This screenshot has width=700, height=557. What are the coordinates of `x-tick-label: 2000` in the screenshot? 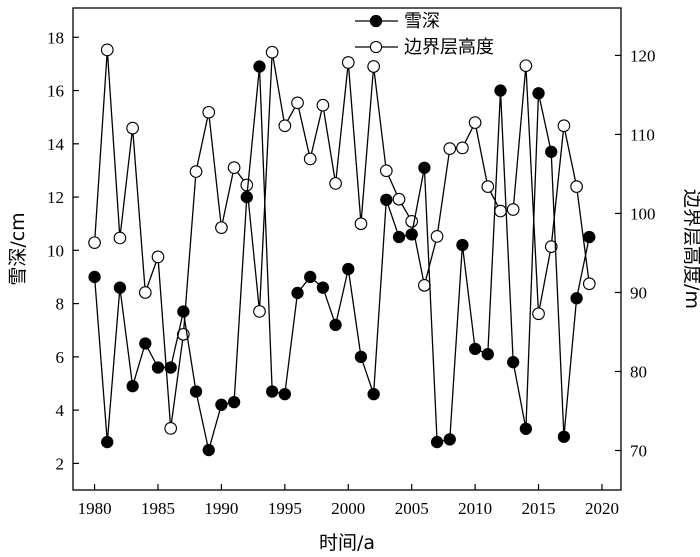 It's located at (348, 508).